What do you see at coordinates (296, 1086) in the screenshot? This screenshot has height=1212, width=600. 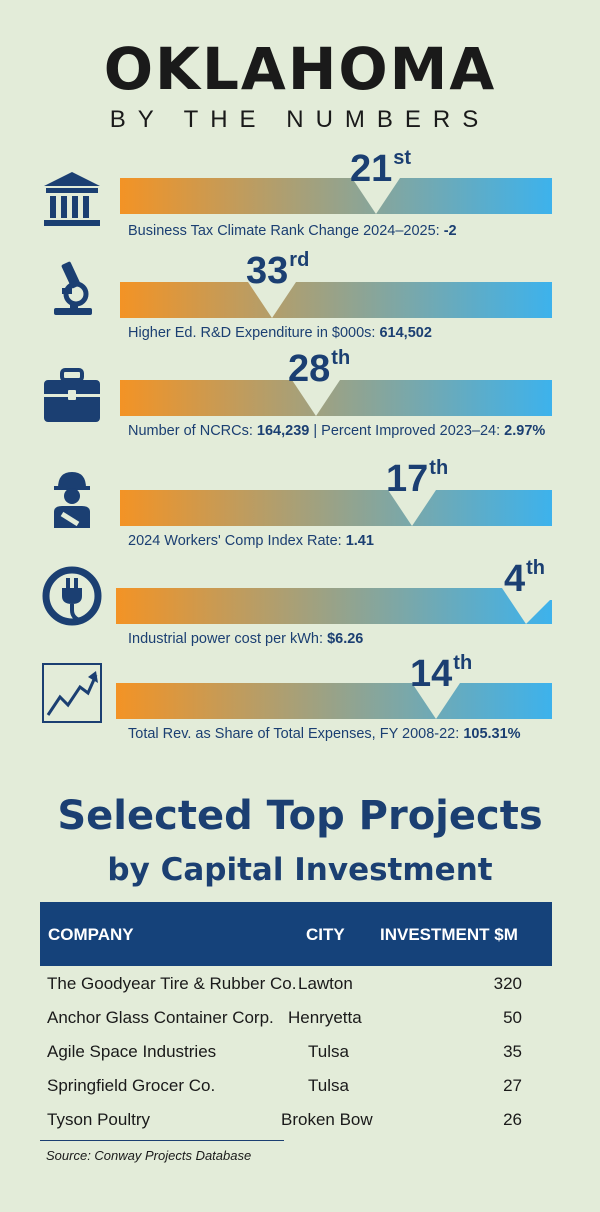 I see `table-row: Springfield Grocer Co. Tulsa 27` at bounding box center [296, 1086].